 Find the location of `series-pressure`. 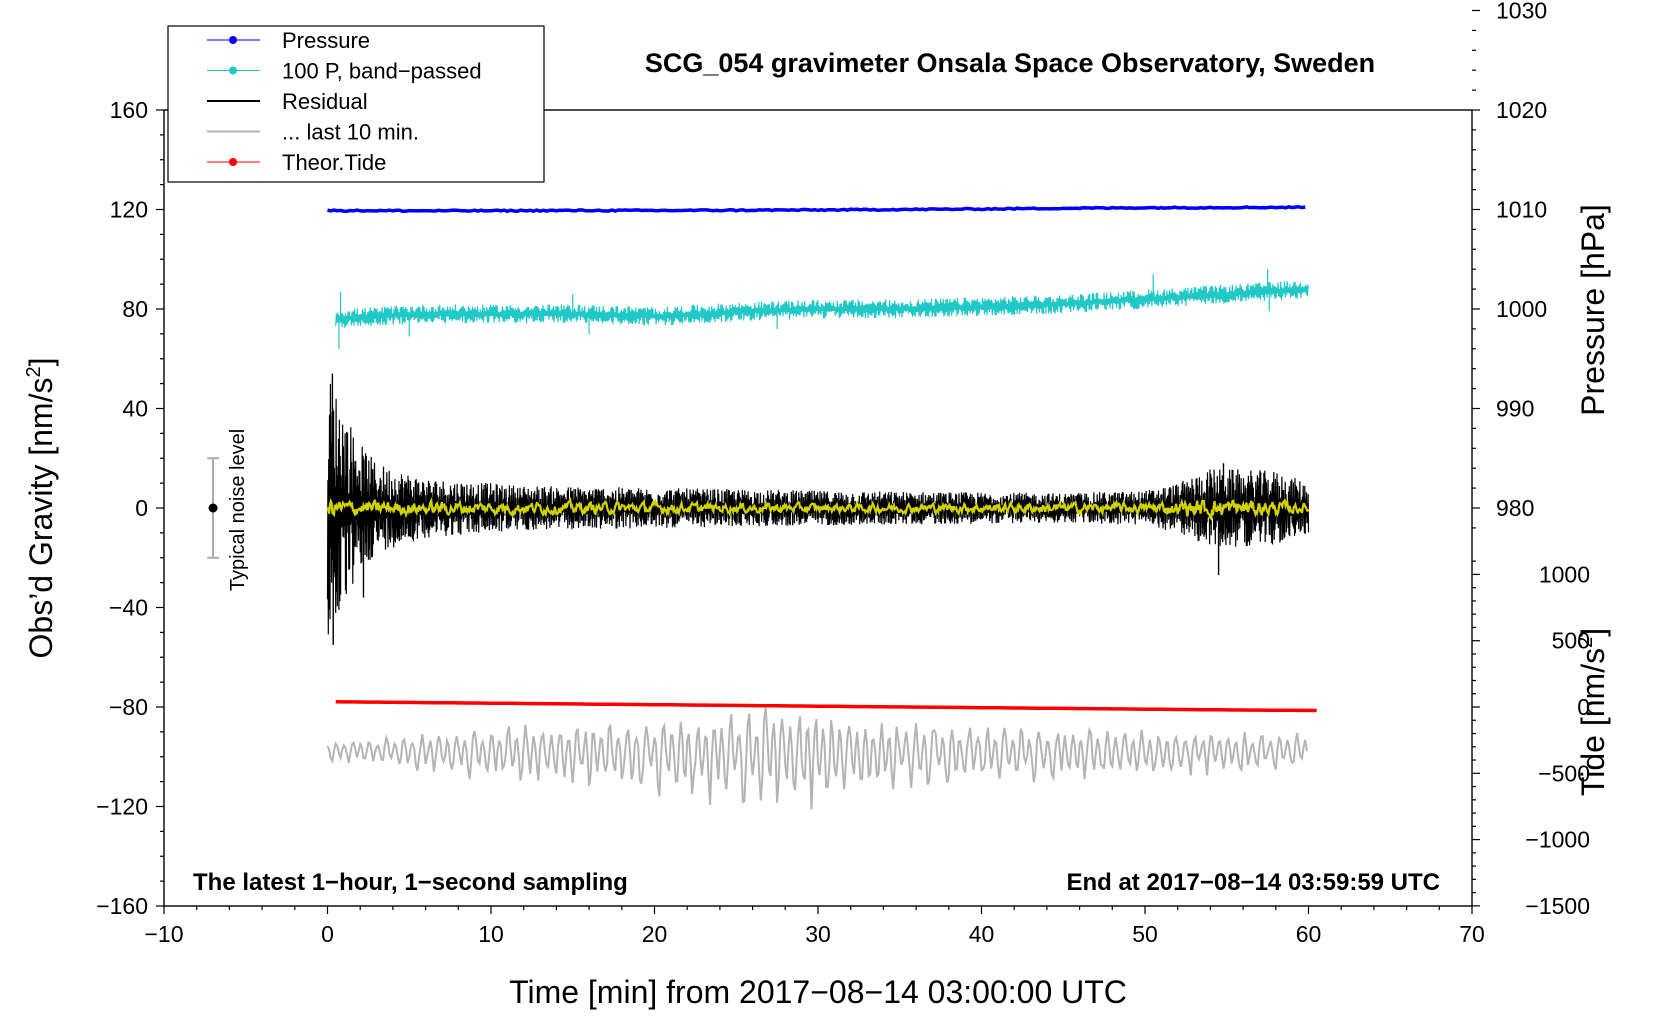

series-pressure is located at coordinates (816, 209).